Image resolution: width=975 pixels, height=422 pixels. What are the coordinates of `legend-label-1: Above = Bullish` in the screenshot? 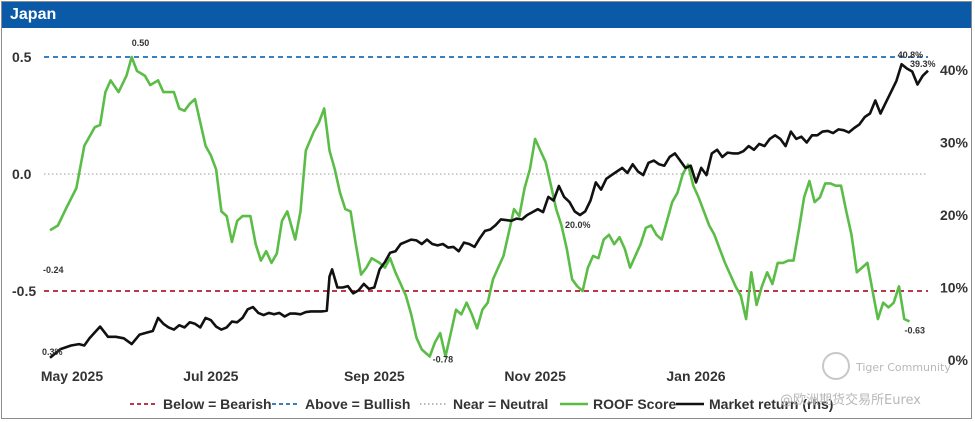 It's located at (357, 404).